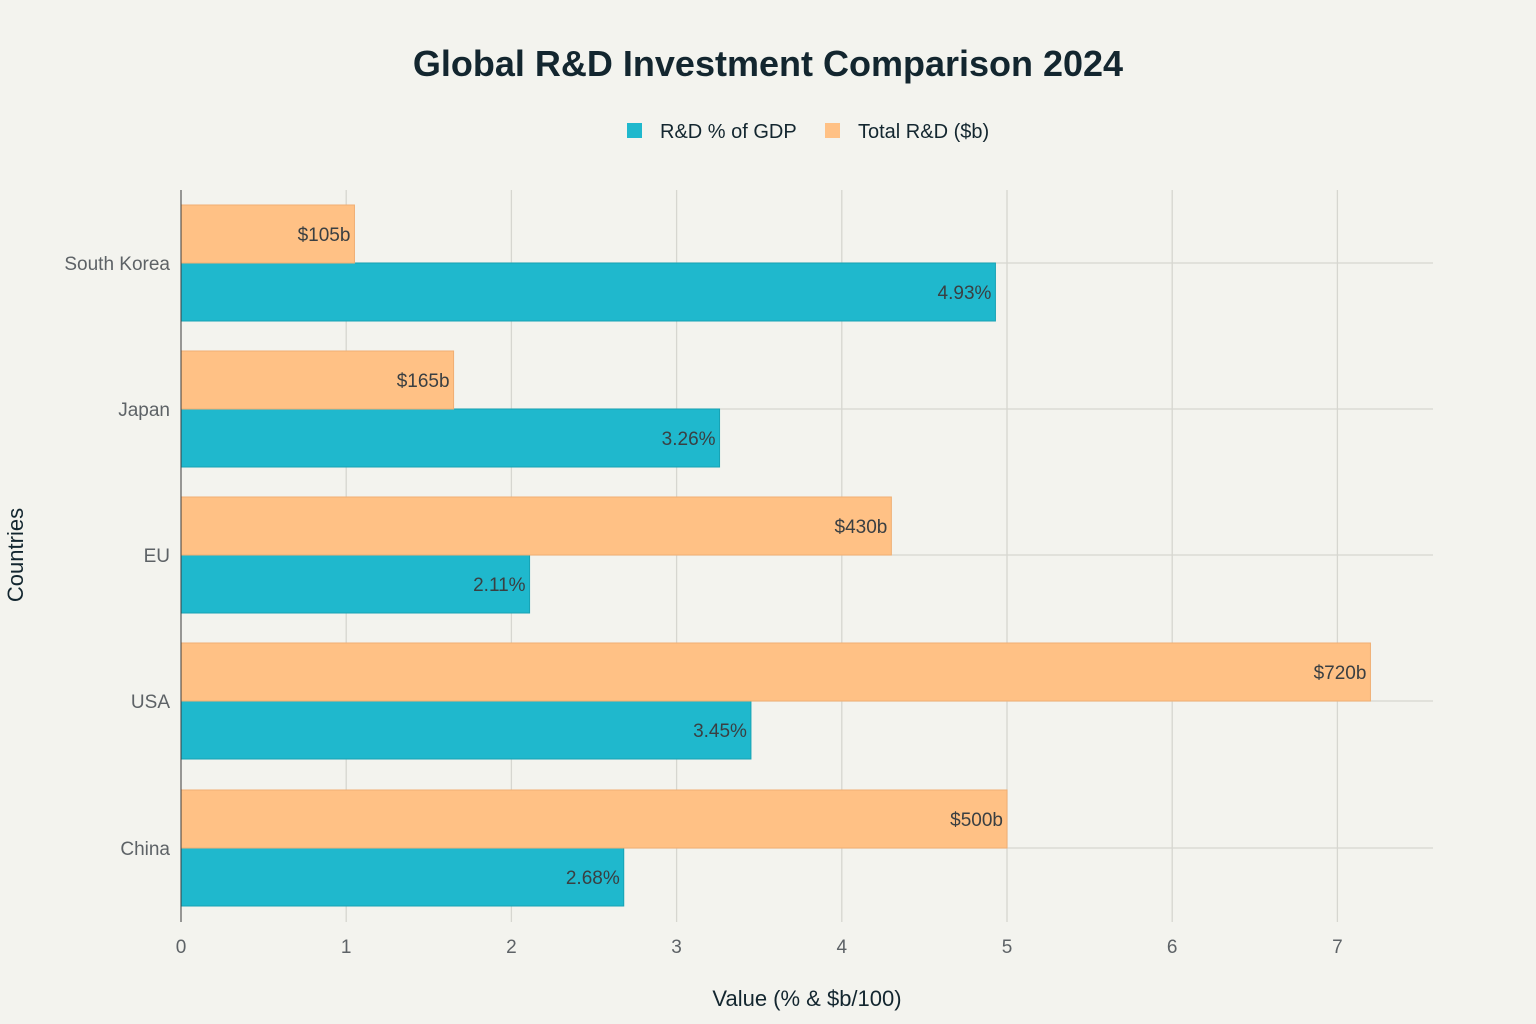 The height and width of the screenshot is (1024, 1536). Describe the element at coordinates (808, 132) in the screenshot. I see `legend: R&D % of GDP Total R&D ($b)` at that location.